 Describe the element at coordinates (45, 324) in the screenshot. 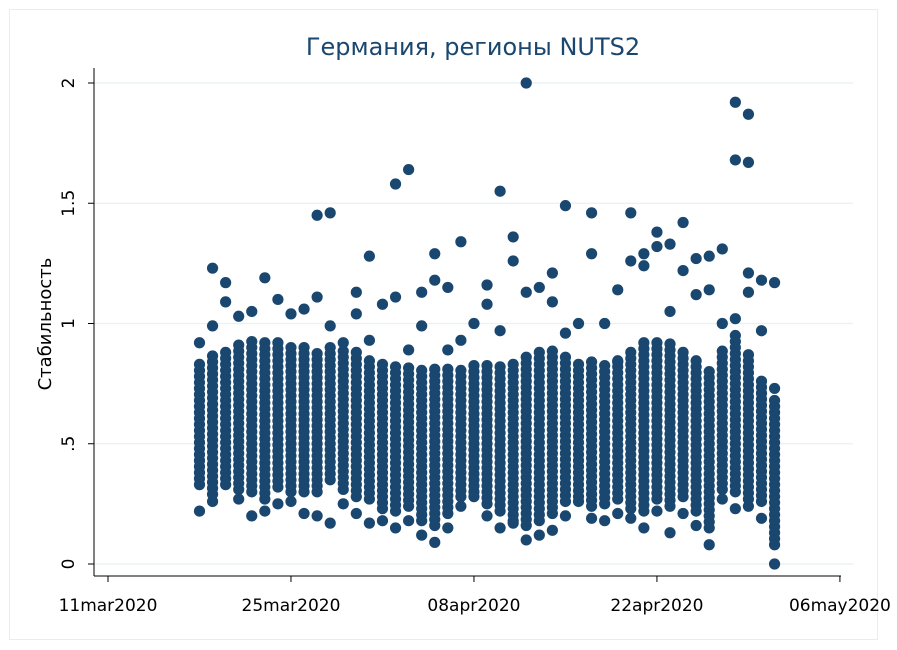

I see `y-axis-label: Стабильность` at that location.